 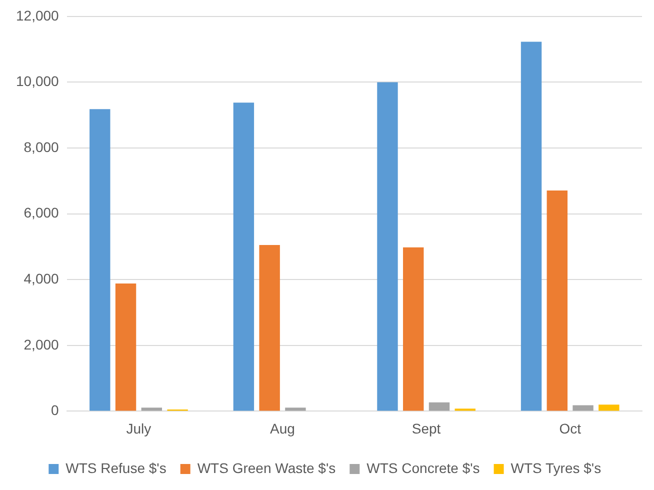 I want to click on x-tick-label: Aug, so click(x=282, y=428).